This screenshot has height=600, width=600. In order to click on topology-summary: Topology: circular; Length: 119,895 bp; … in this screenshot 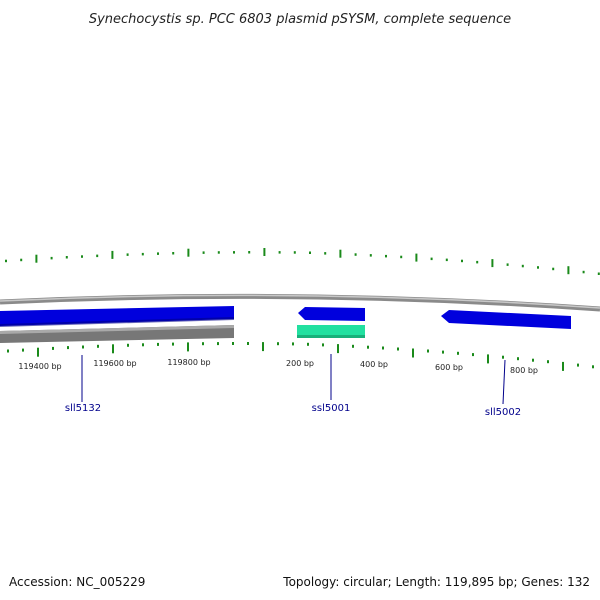, I will do `click(436, 582)`.